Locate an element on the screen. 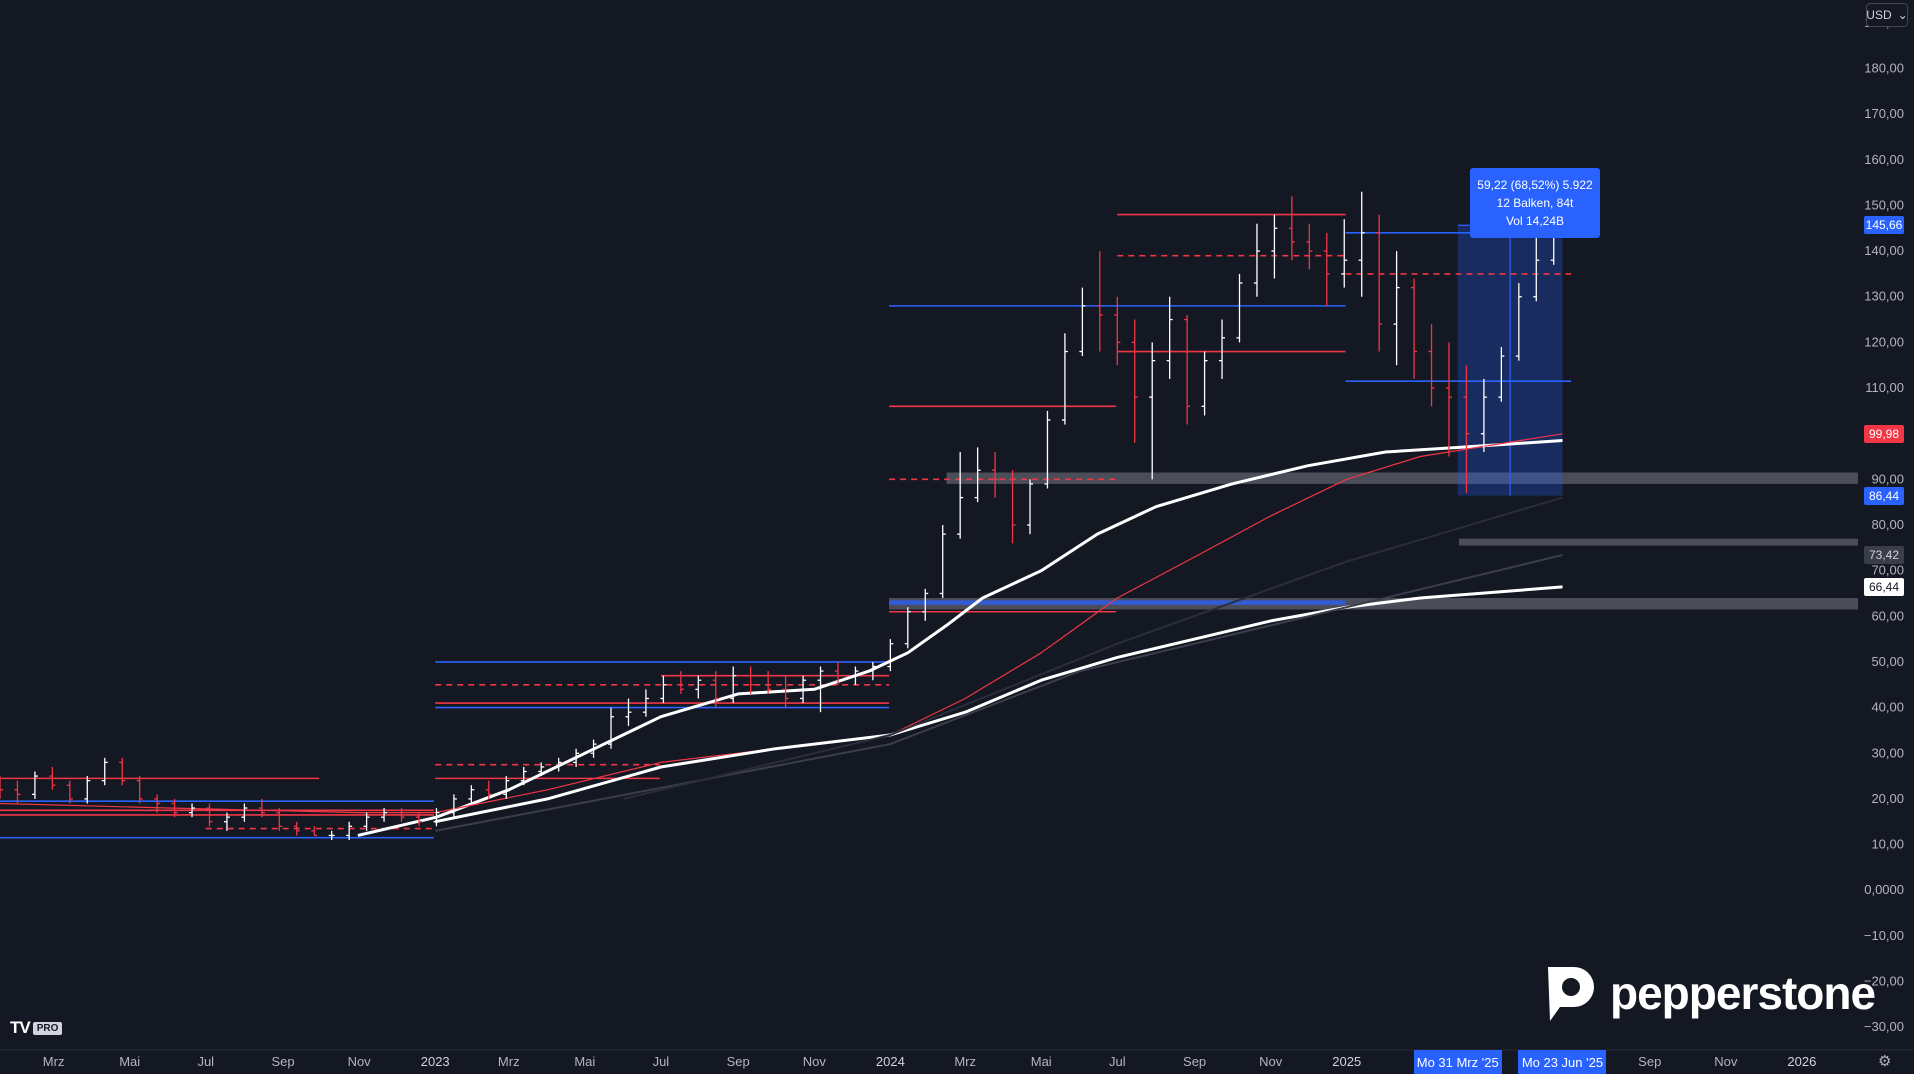 This screenshot has height=1074, width=1914. x-tick-label: Mrz is located at coordinates (509, 1061).